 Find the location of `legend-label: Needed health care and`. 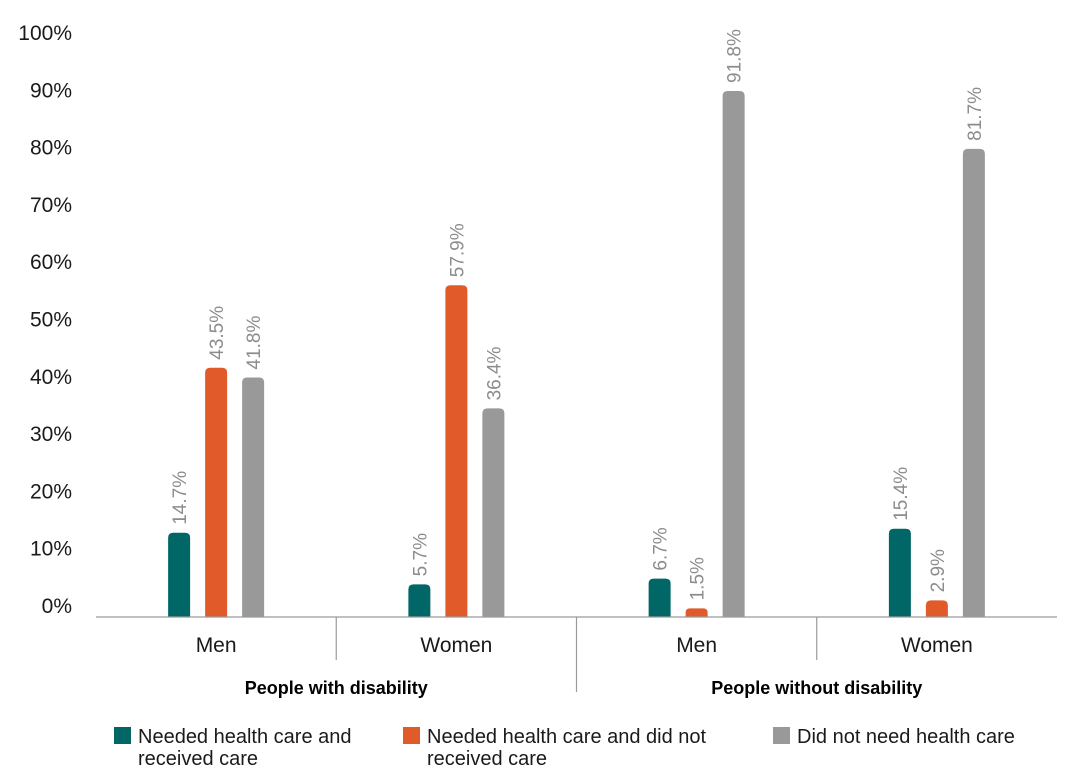

legend-label: Needed health care and is located at coordinates (245, 737).